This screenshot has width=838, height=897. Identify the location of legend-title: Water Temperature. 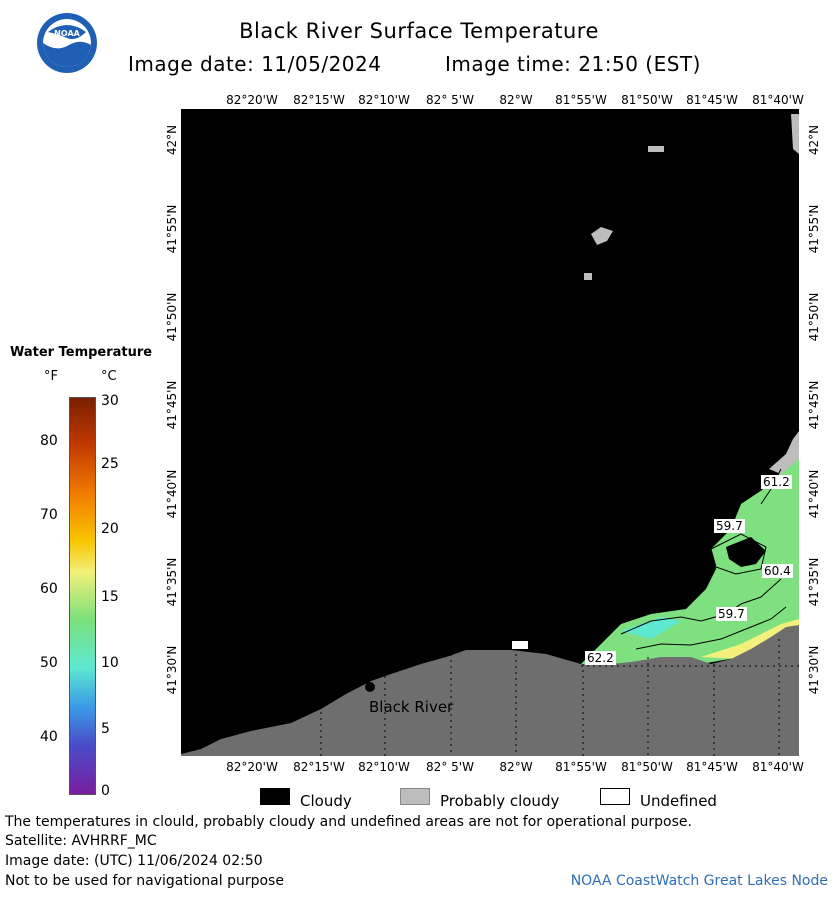
(81, 352).